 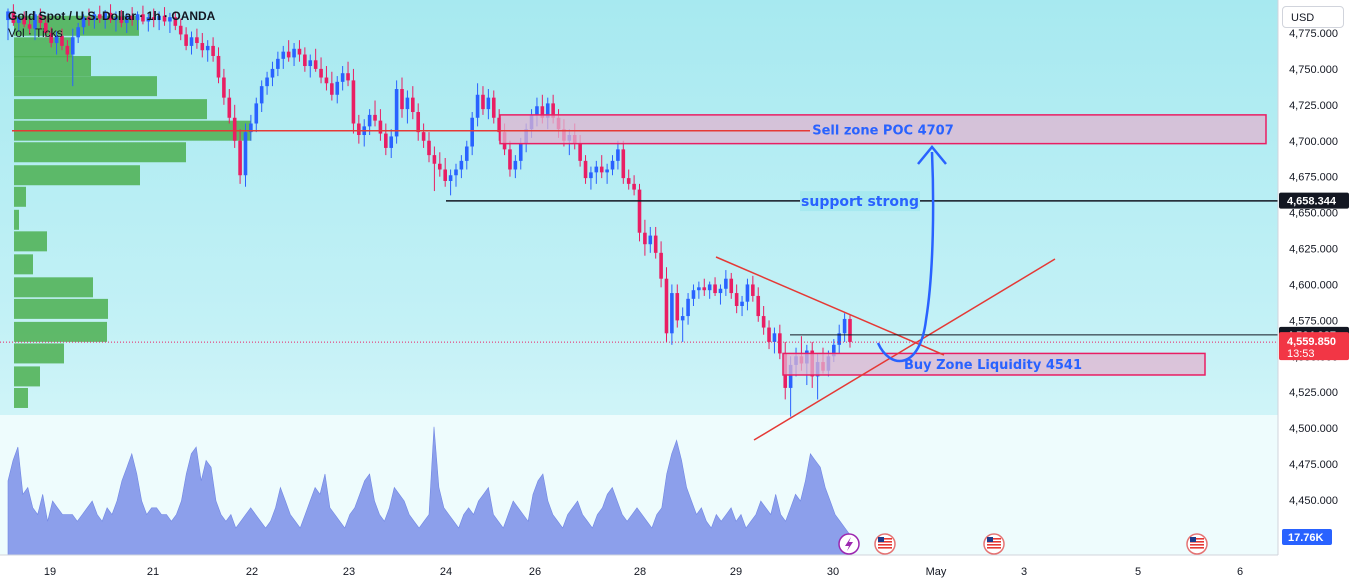 What do you see at coordinates (1197, 545) in the screenshot?
I see `flag-stripe` at bounding box center [1197, 545].